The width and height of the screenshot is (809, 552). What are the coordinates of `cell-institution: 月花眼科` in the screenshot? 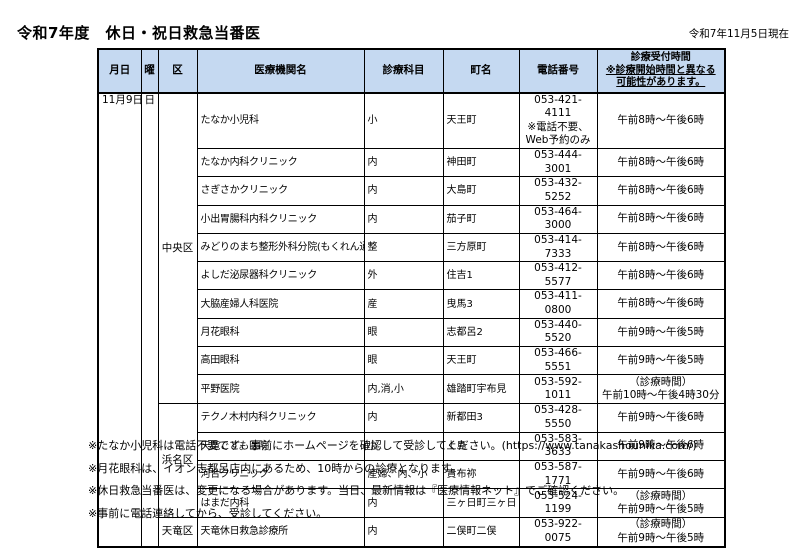 It's located at (280, 332).